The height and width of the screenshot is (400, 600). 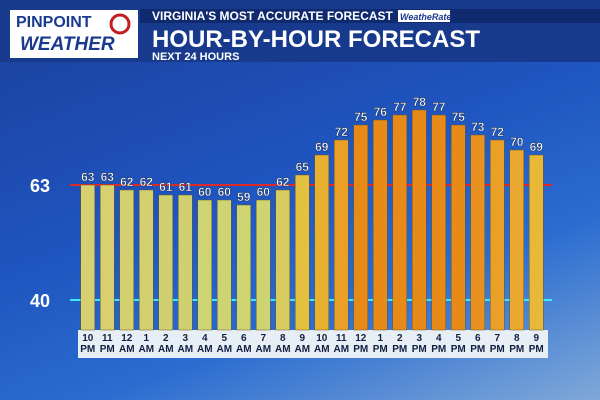 I want to click on badge: WeatheRate, so click(x=425, y=17).